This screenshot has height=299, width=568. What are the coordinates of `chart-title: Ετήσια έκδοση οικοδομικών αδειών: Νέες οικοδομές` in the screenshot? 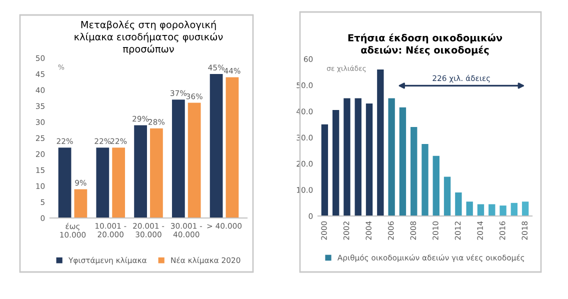 It's located at (425, 45).